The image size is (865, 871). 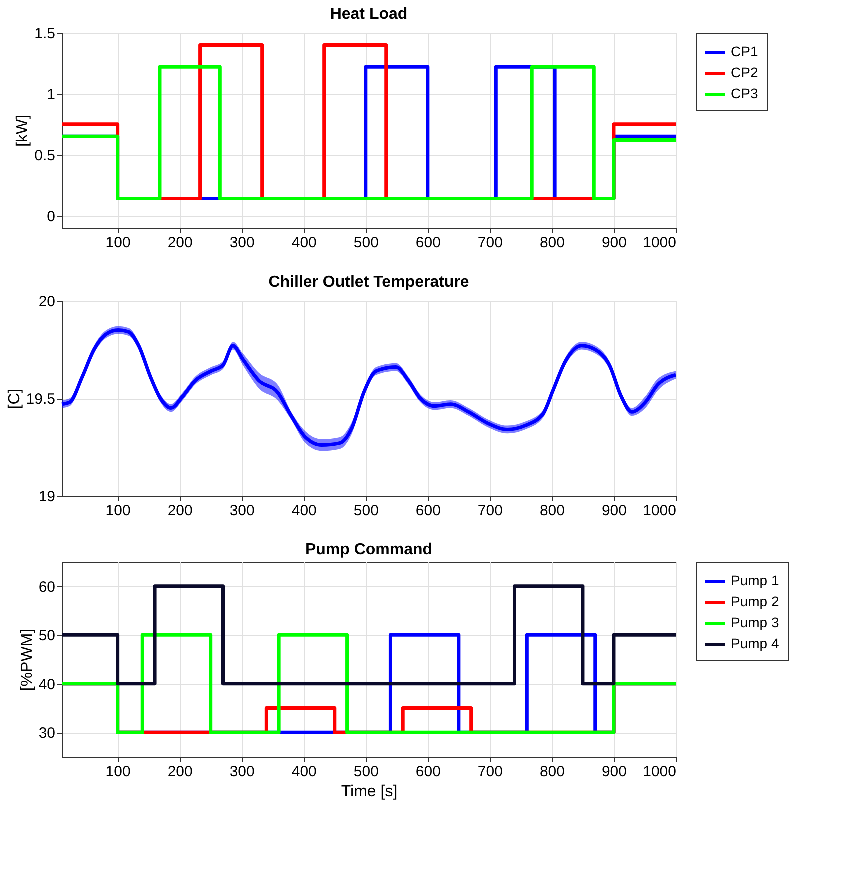 What do you see at coordinates (45, 155) in the screenshot?
I see `y-tick-label: 0.5` at bounding box center [45, 155].